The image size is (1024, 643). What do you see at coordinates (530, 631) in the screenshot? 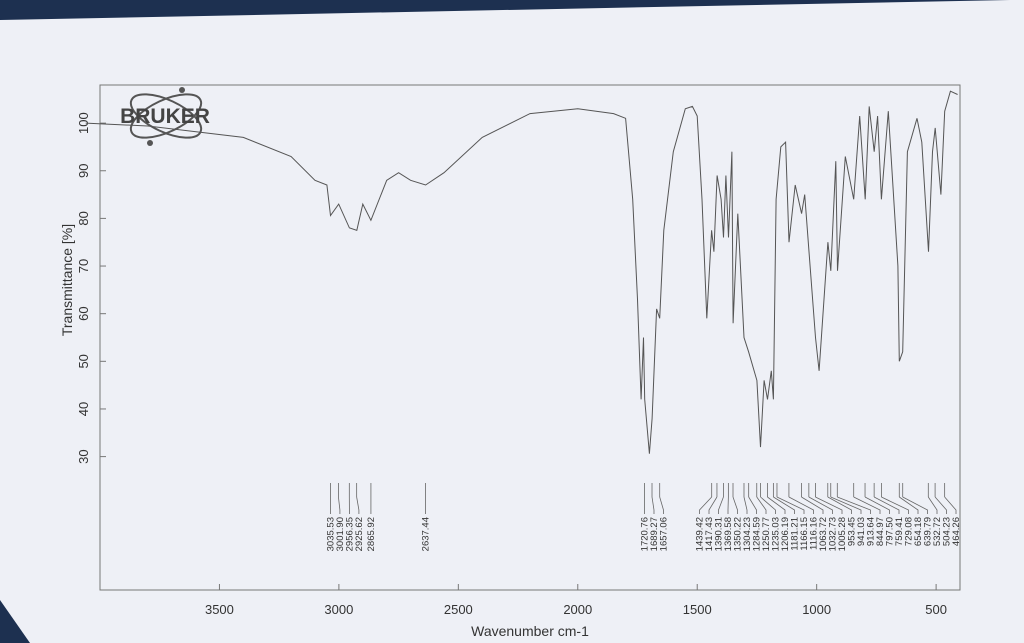
I see `x-axis-title: Wavenumber cm-1` at bounding box center [530, 631].